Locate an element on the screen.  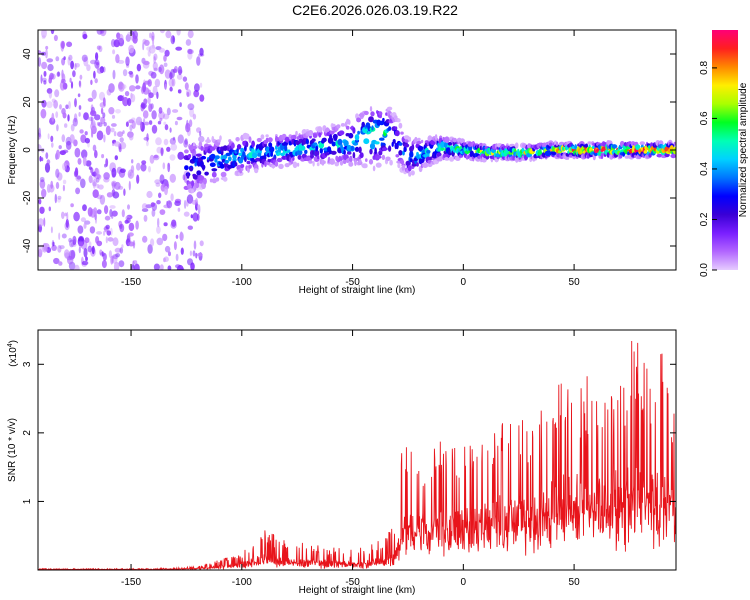
page-title: C2E6.2026.026.03.19.R22 is located at coordinates (375, 10).